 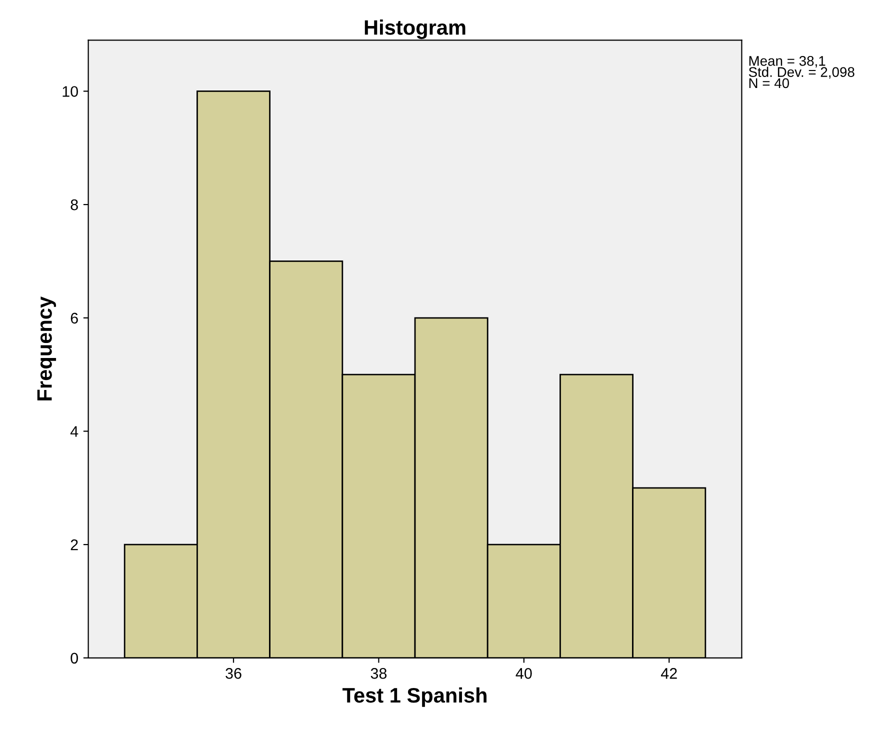 What do you see at coordinates (801, 72) in the screenshot?
I see `text: Std. Dev. = 2,098` at bounding box center [801, 72].